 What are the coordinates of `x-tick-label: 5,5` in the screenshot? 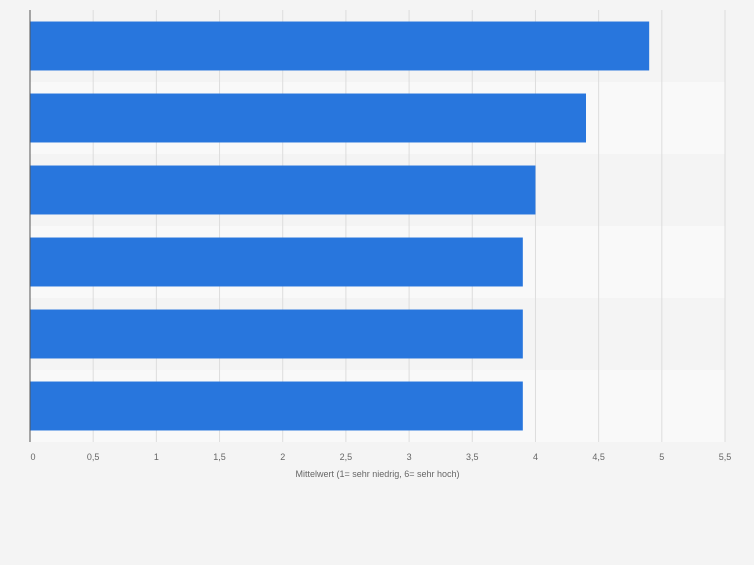 It's located at (725, 457).